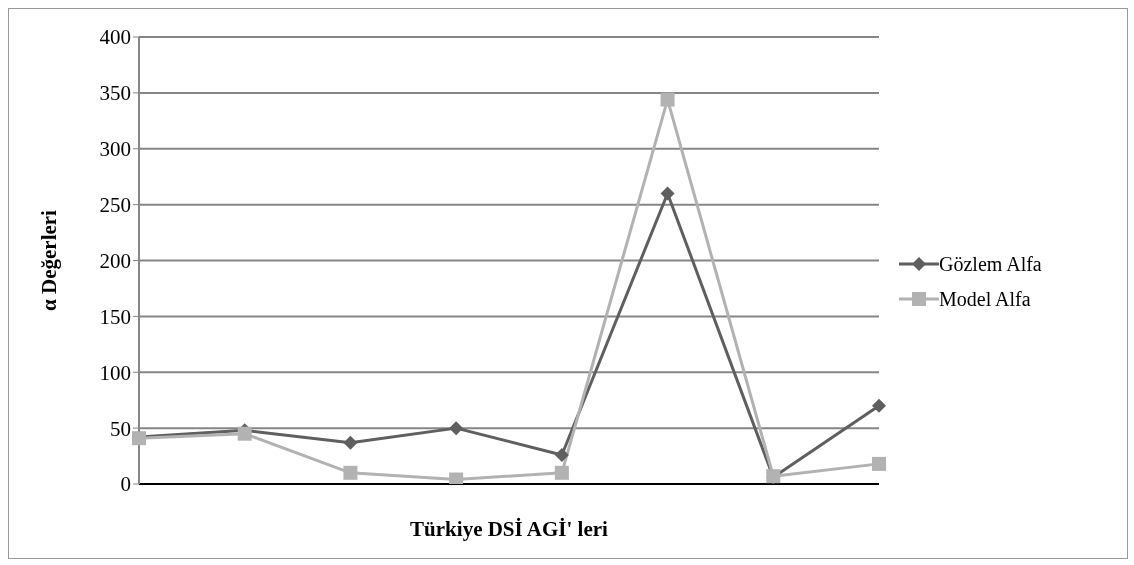 This screenshot has height=565, width=1134. Describe the element at coordinates (509, 529) in the screenshot. I see `x-axis-title: Türkiye DSİ AGİ' leri` at that location.